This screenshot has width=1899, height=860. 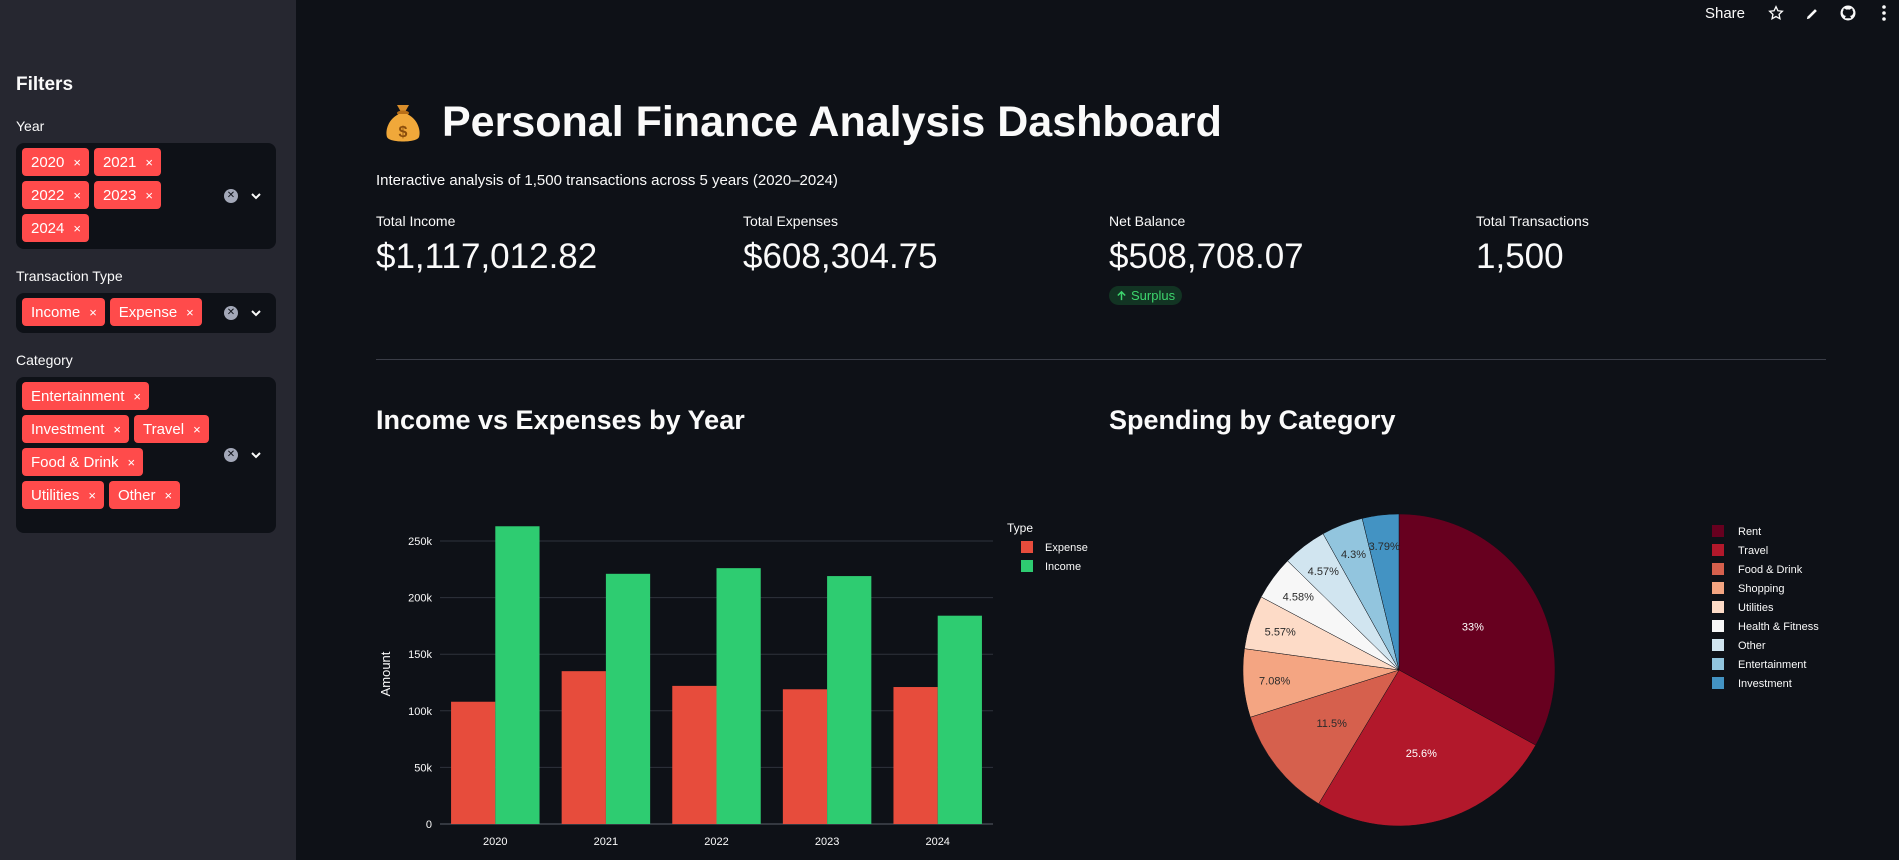 What do you see at coordinates (420, 655) in the screenshot?
I see `y-tick-label: 150k` at bounding box center [420, 655].